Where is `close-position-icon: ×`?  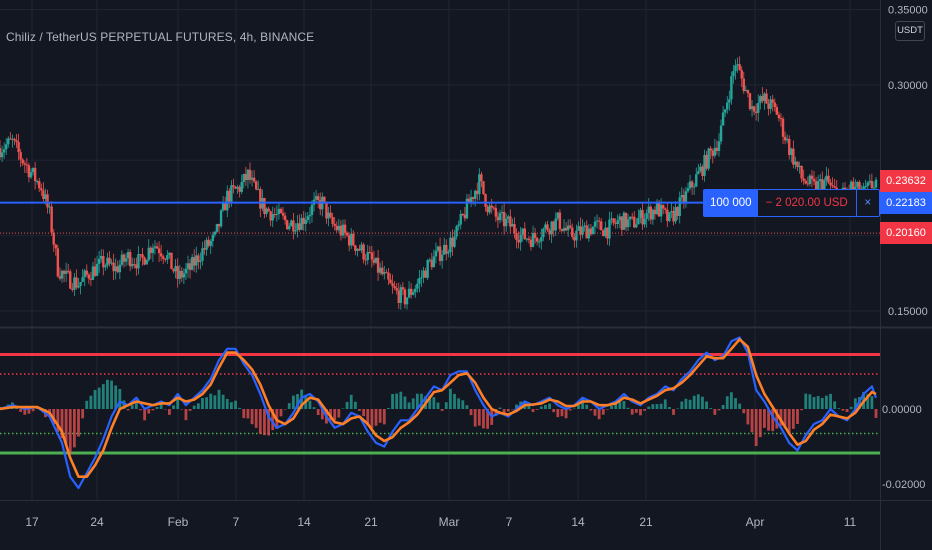
close-position-icon: × is located at coordinates (868, 202).